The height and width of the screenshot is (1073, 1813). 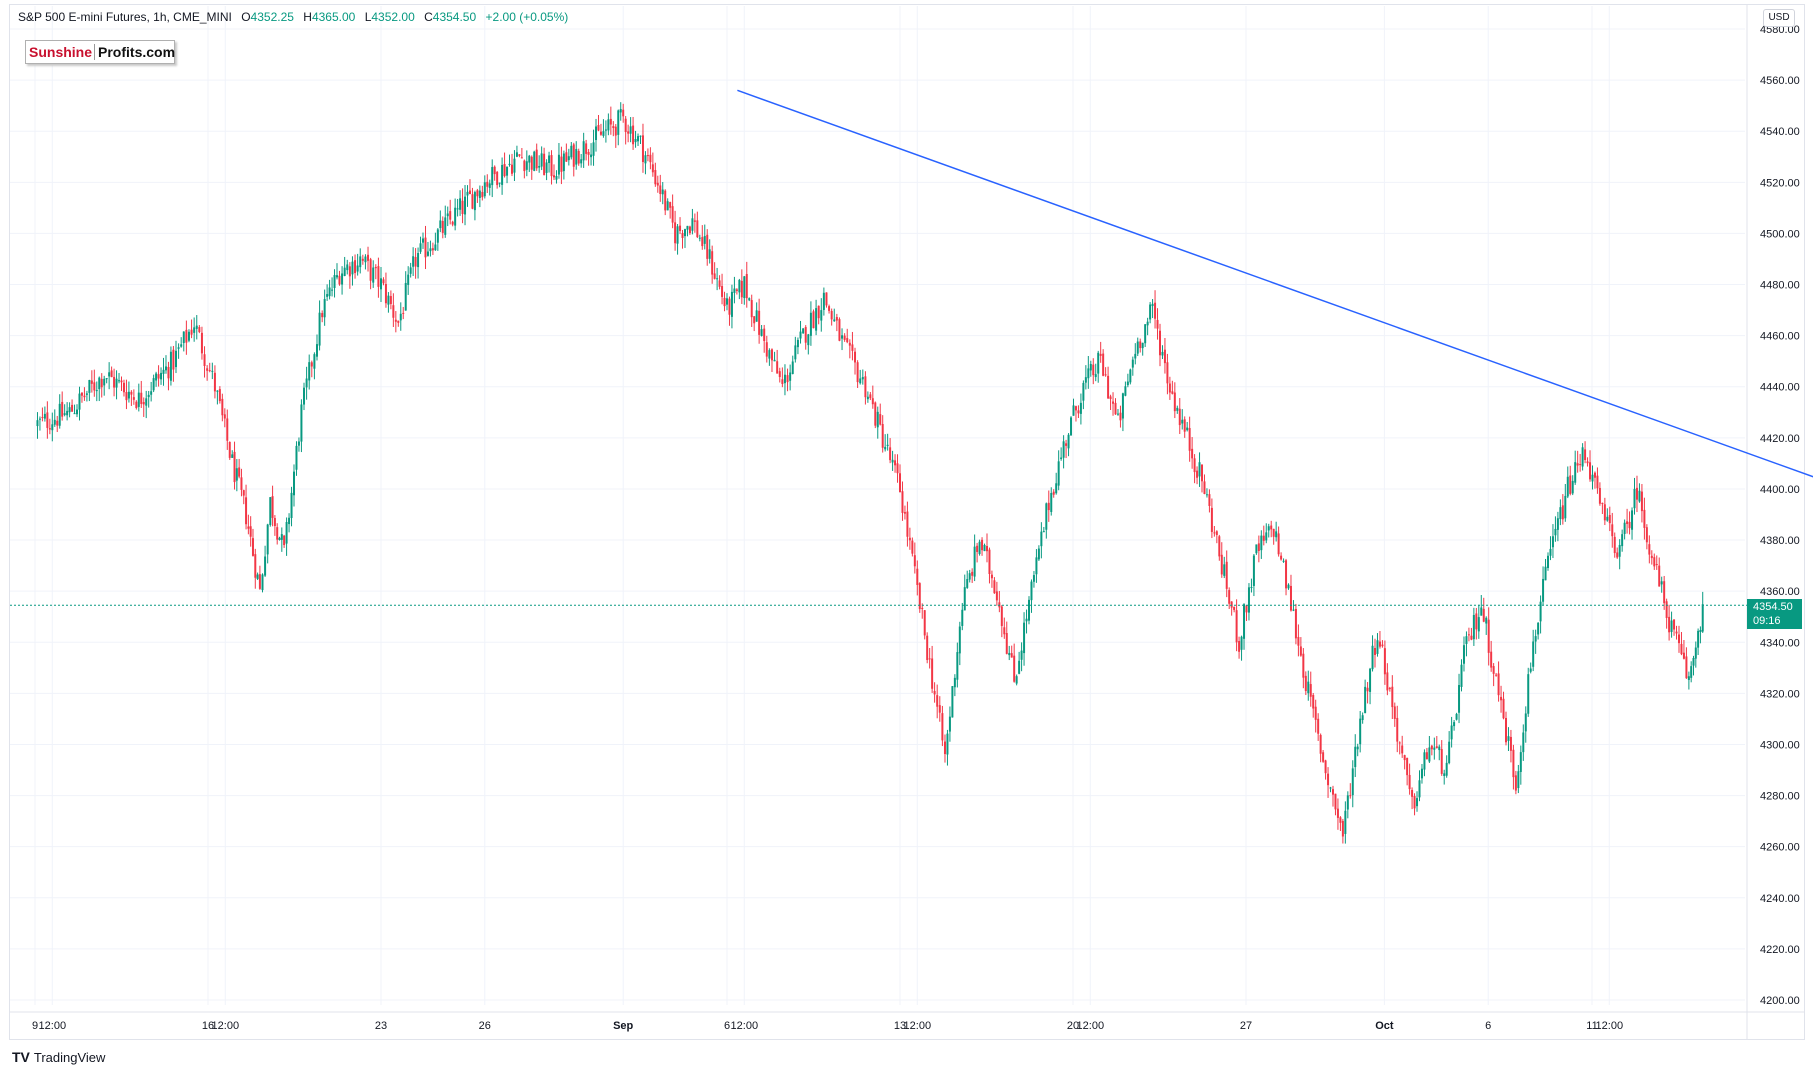 What do you see at coordinates (35, 1026) in the screenshot?
I see `x-tick-label: 9` at bounding box center [35, 1026].